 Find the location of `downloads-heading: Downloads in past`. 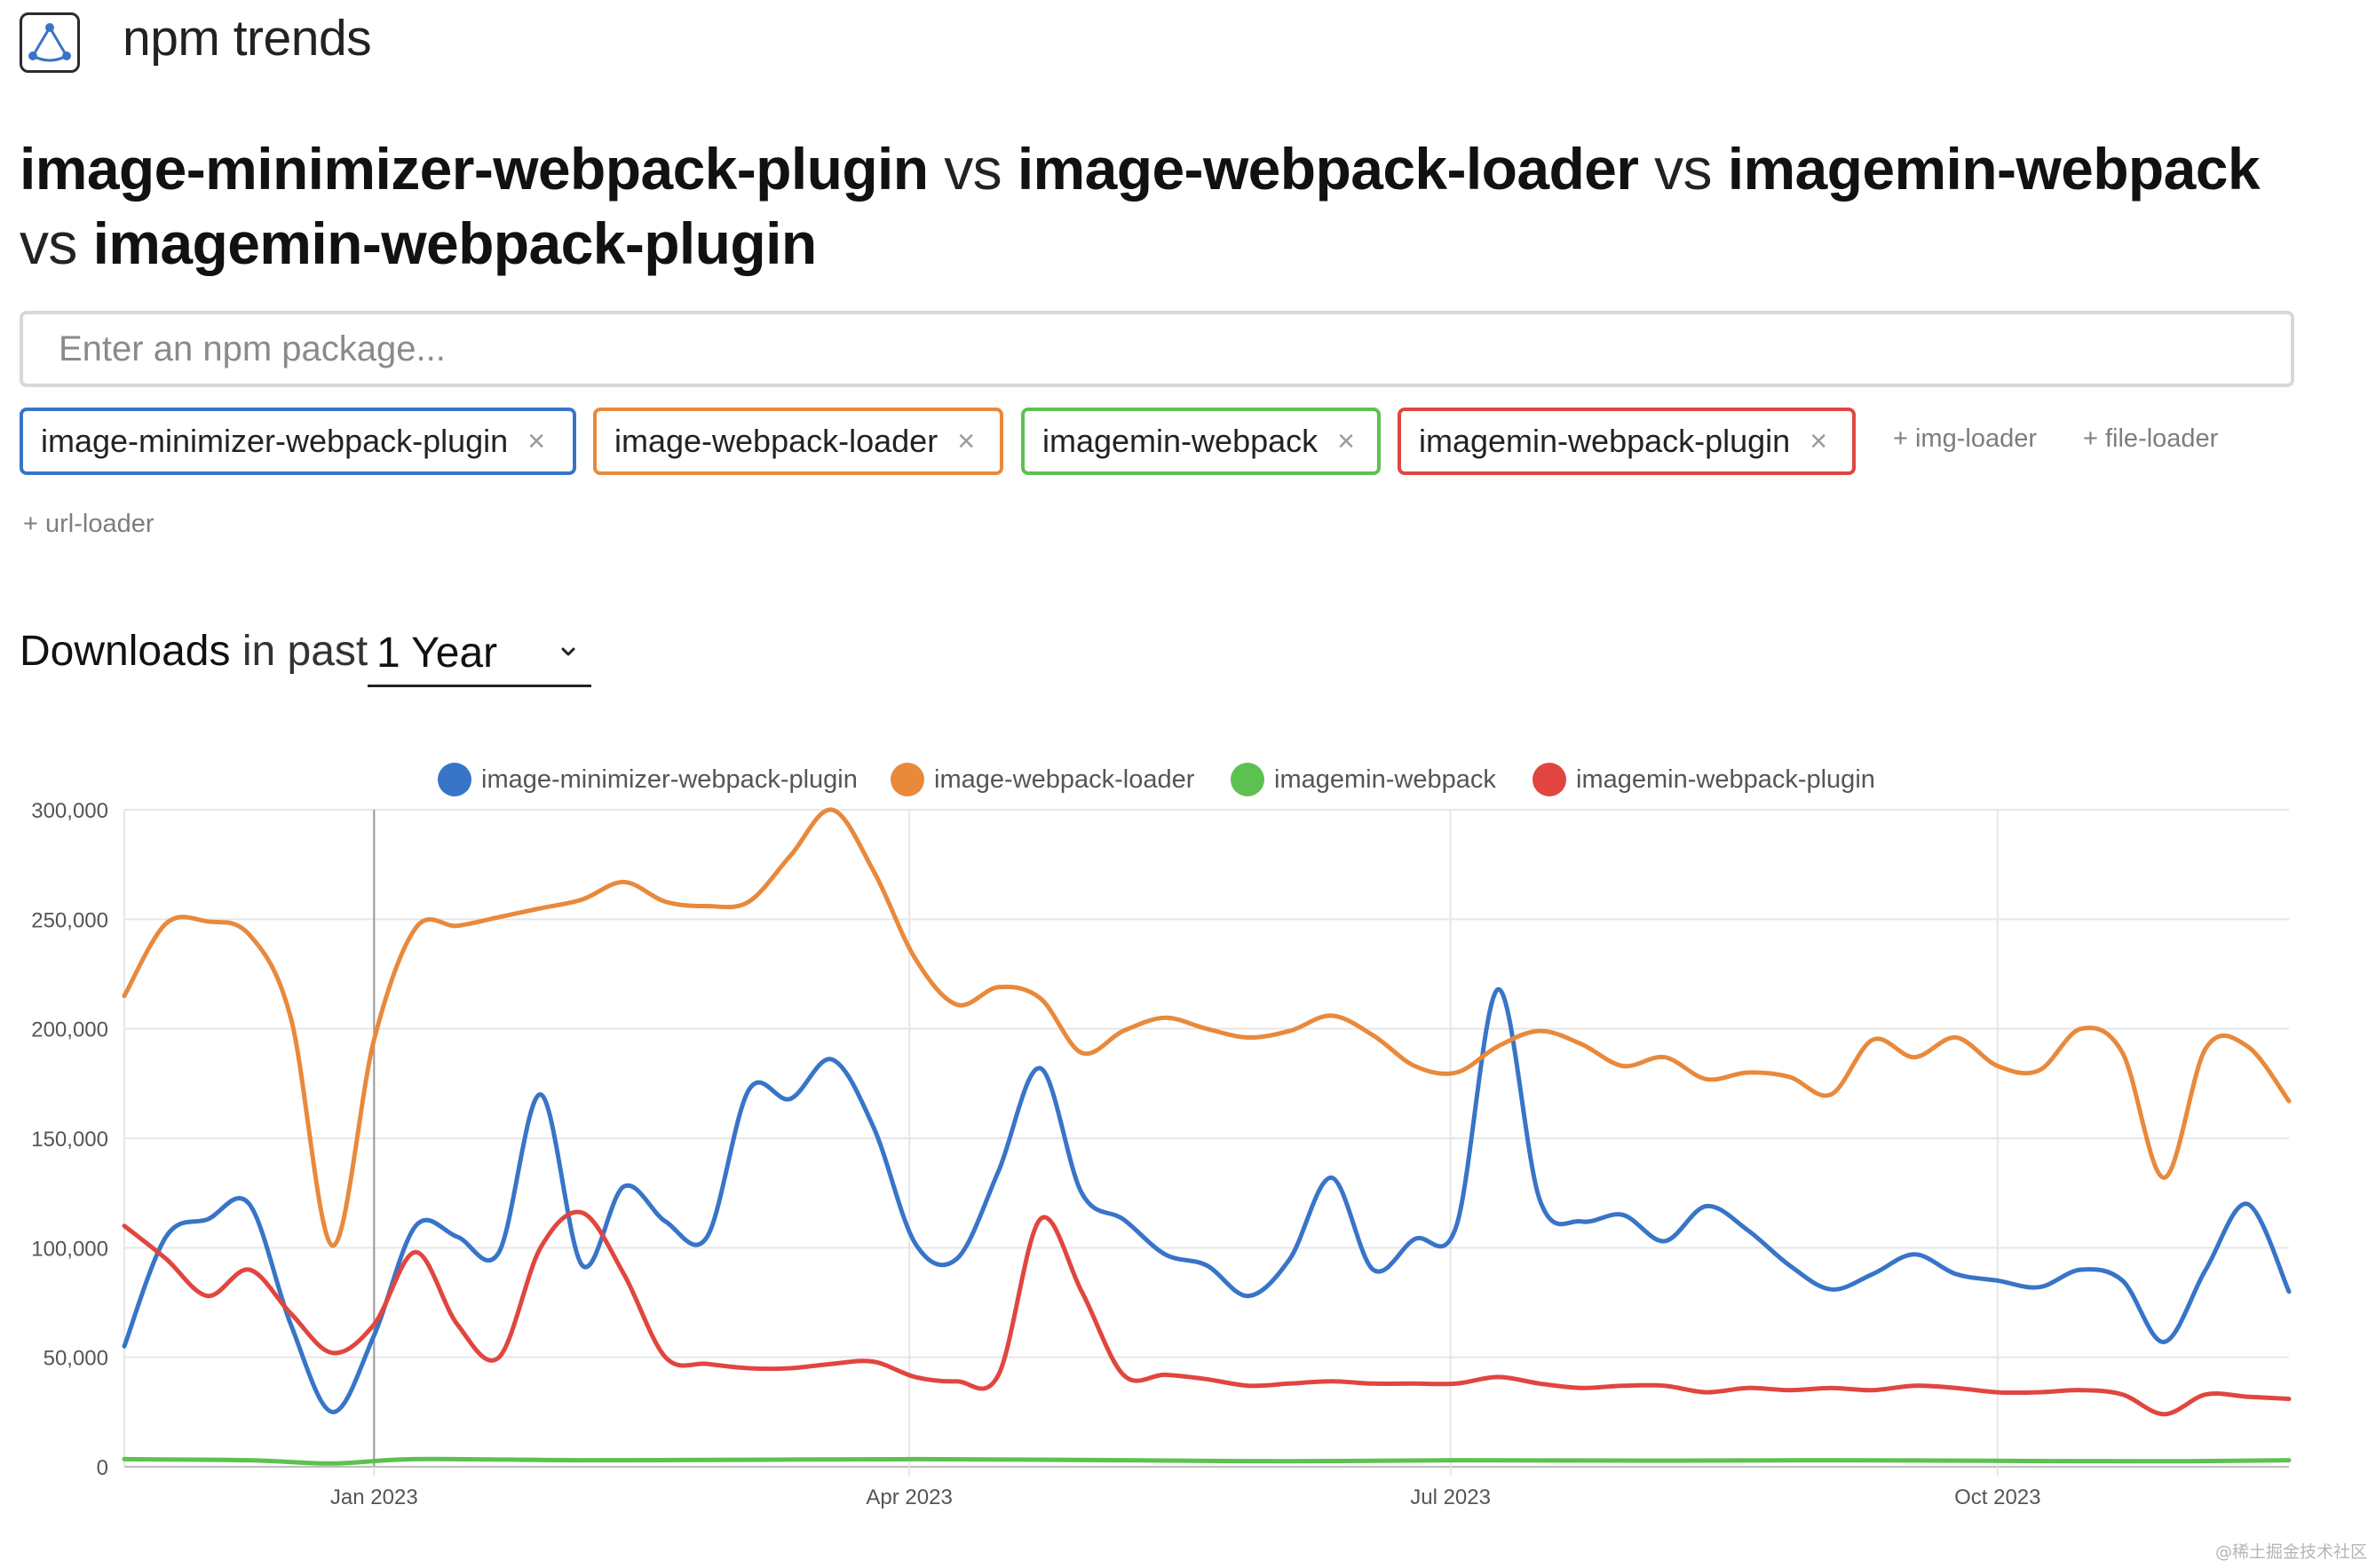

downloads-heading: Downloads in past is located at coordinates (194, 651).